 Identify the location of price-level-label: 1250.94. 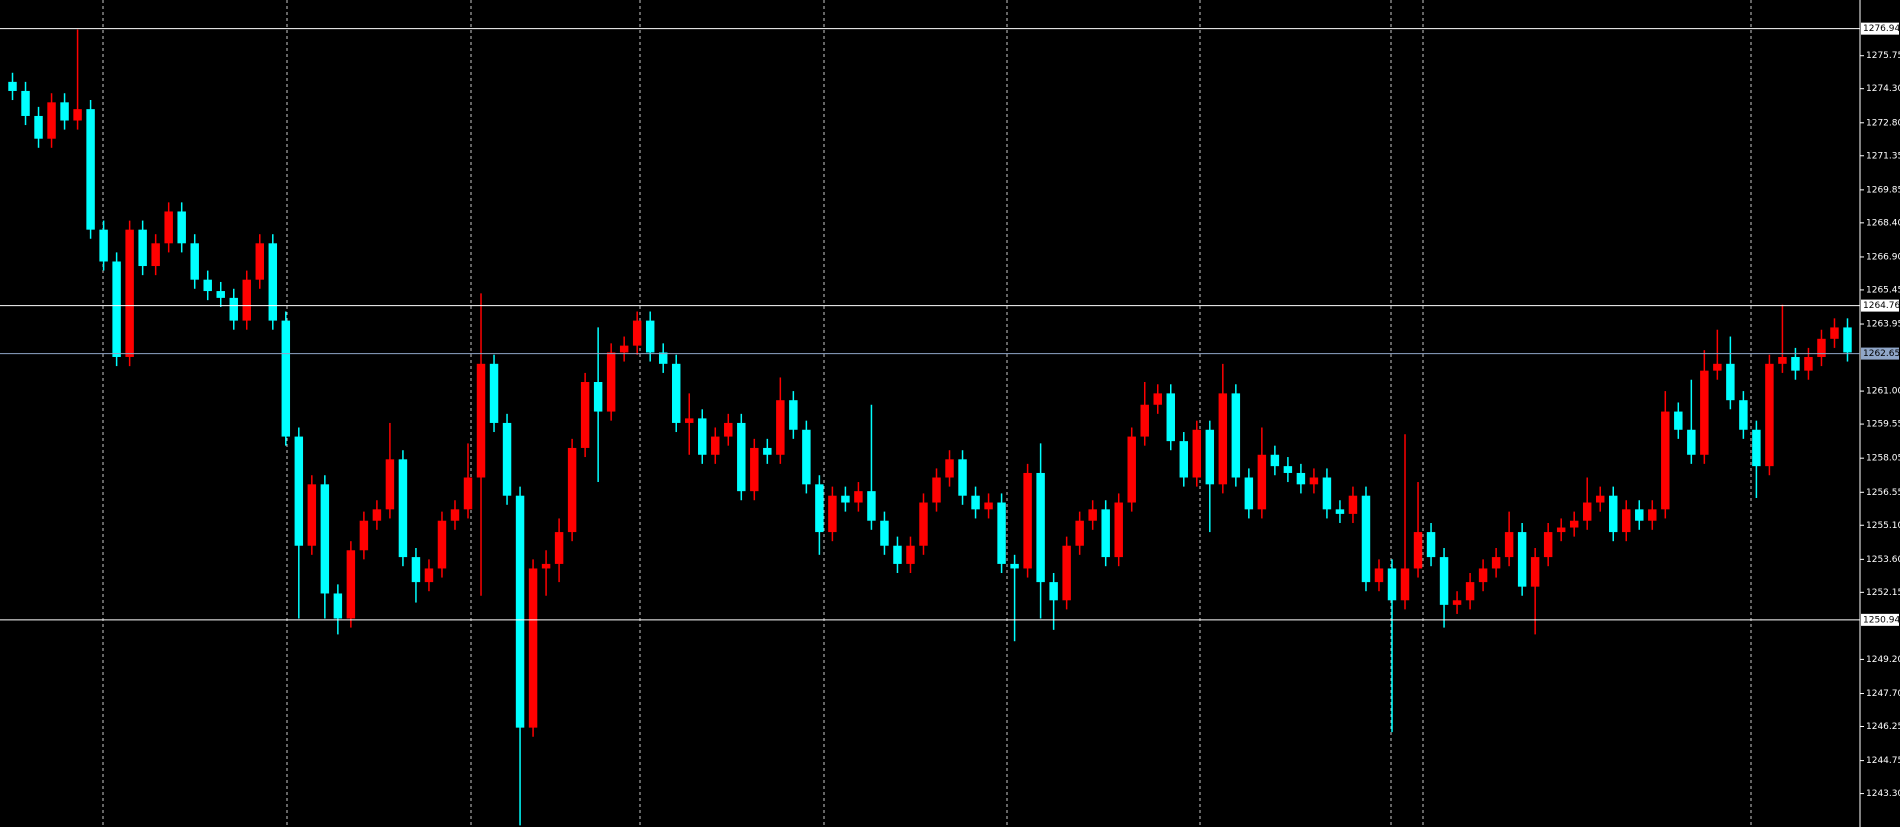
(1881, 620).